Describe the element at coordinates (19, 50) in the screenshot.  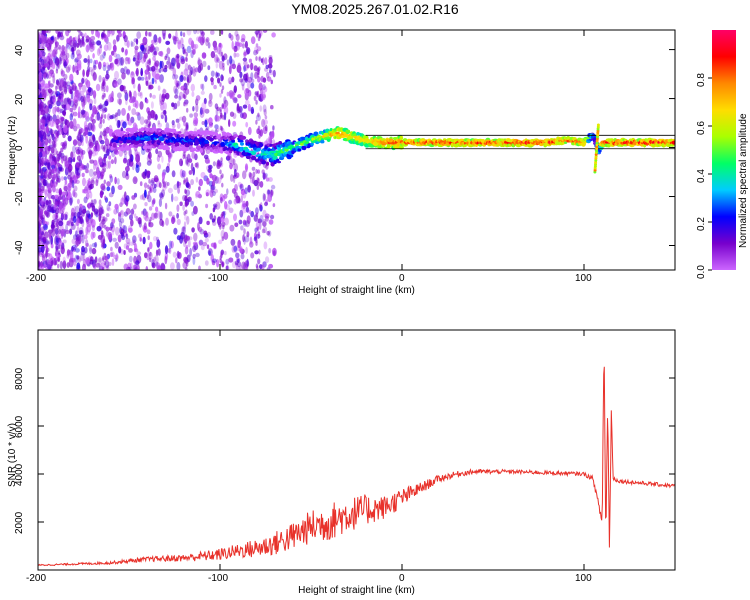
I see `heatmap-y-tick-label: 40` at that location.